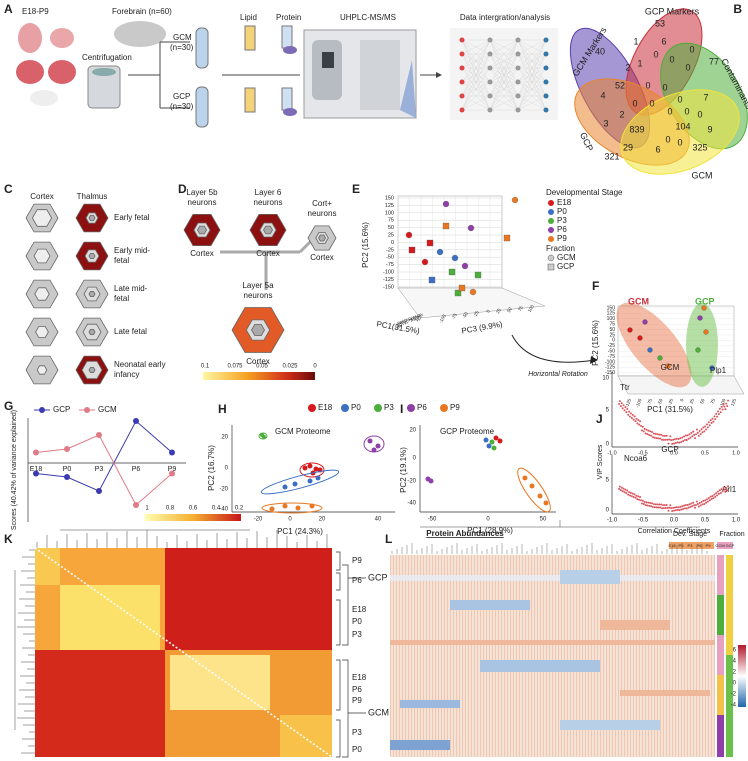  What do you see at coordinates (292, 508) in the screenshot?
I see `cluster-ellipse` at bounding box center [292, 508].